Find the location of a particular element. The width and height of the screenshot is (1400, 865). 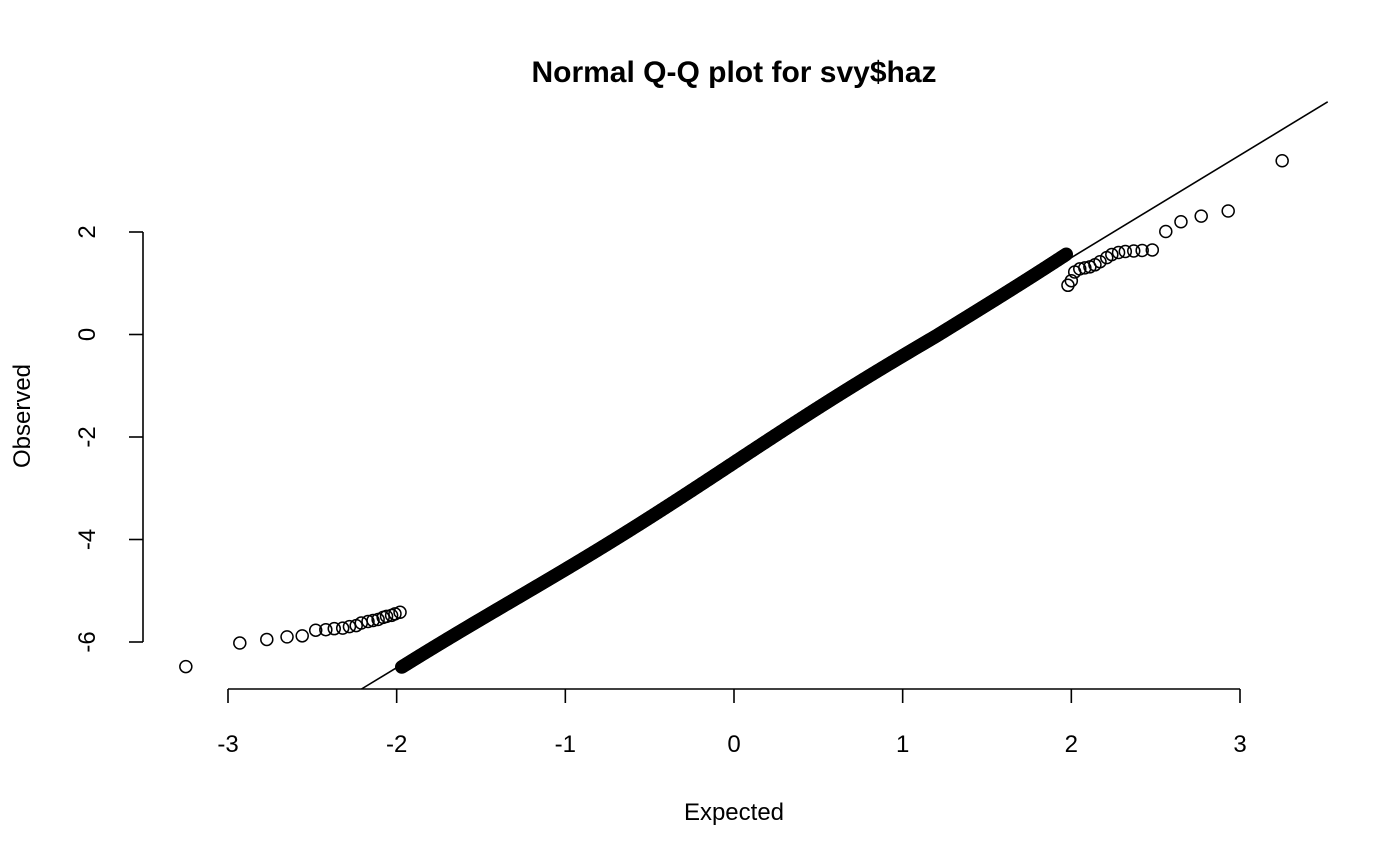

x-axis-title: Expected is located at coordinates (734, 812).